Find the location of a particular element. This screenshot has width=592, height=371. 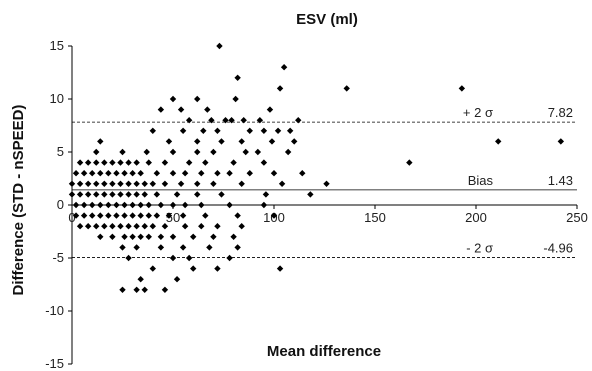

x-tick-label: 0 is located at coordinates (71, 217).